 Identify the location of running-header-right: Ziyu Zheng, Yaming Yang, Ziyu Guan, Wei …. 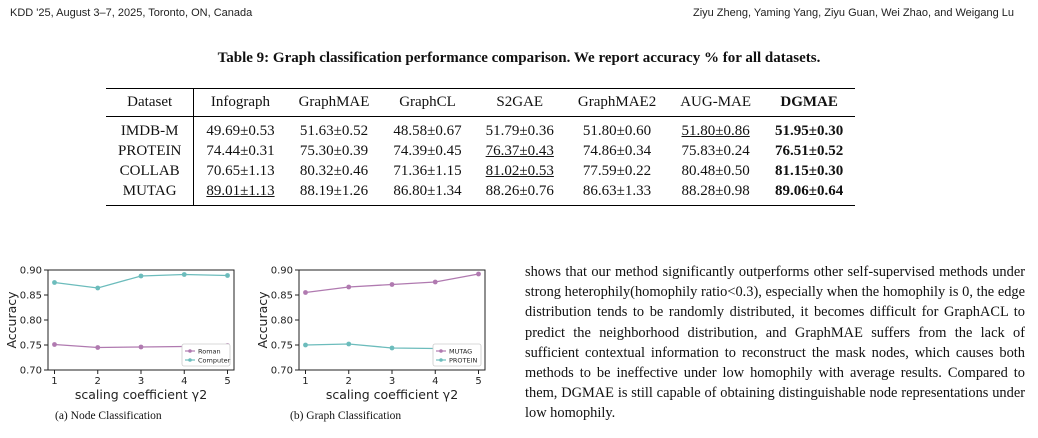
(853, 13).